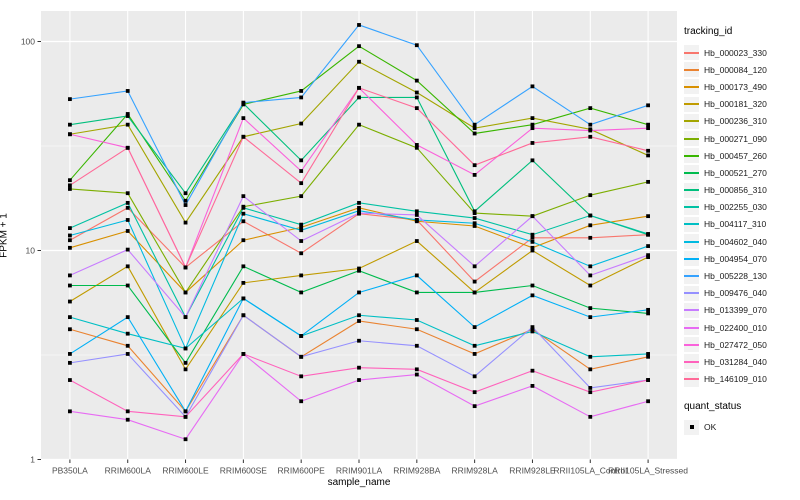  I want to click on legend-item: Hb_004602_040, so click(741, 241).